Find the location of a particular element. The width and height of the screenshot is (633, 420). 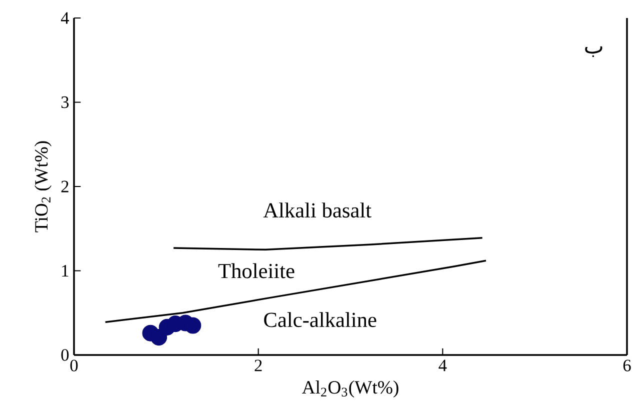

line-series is located at coordinates (328, 244).